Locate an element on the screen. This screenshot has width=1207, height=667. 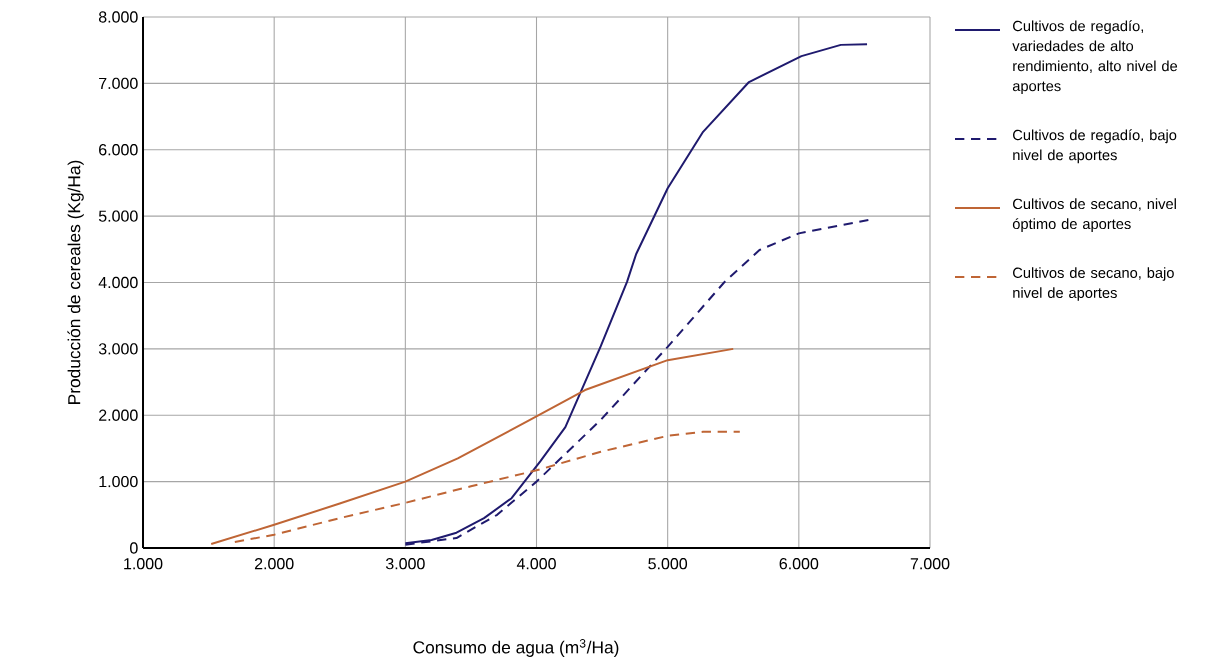
legend-label: Cultivos de regadío, variedades de alto rendimiento, alto nivel de aportes is located at coordinates (1095, 57).